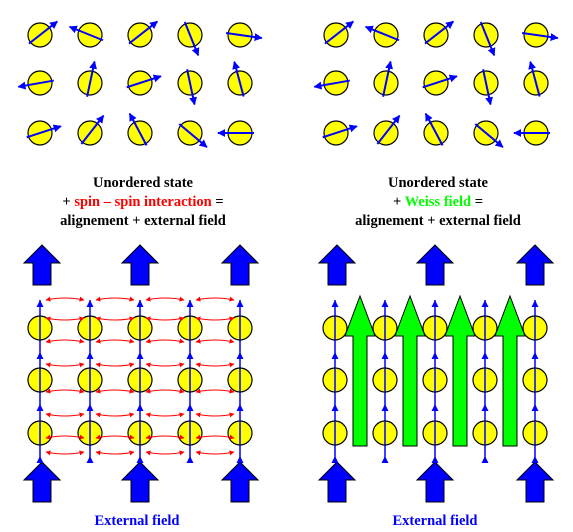 Image resolution: width=573 pixels, height=532 pixels. Describe the element at coordinates (477, 202) in the screenshot. I see `right-caption-suffix: =` at that location.